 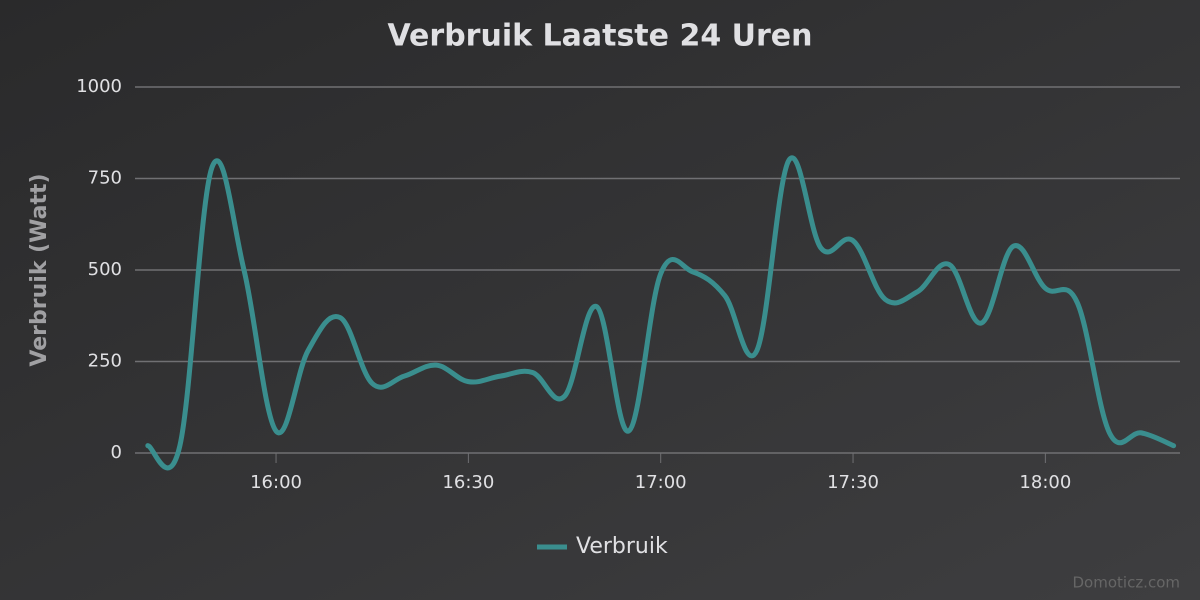 What do you see at coordinates (116, 452) in the screenshot?
I see `y-tick-label: 0` at bounding box center [116, 452].